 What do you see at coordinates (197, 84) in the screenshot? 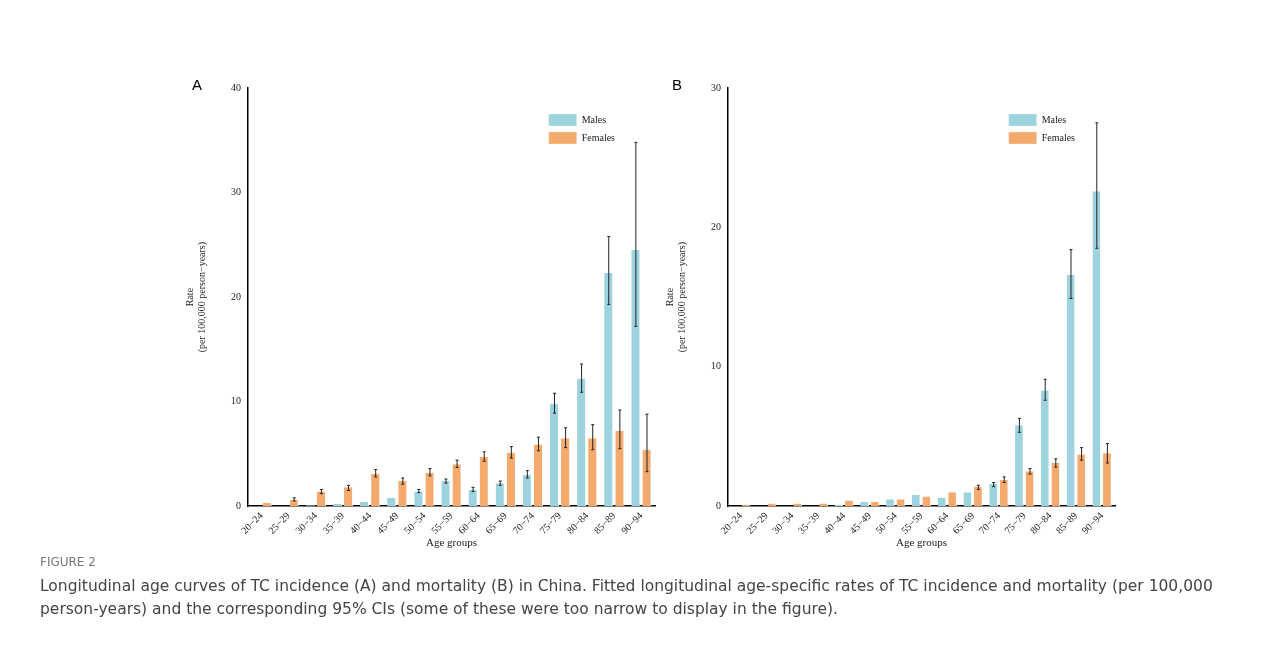
I see `chart-title: A` at bounding box center [197, 84].